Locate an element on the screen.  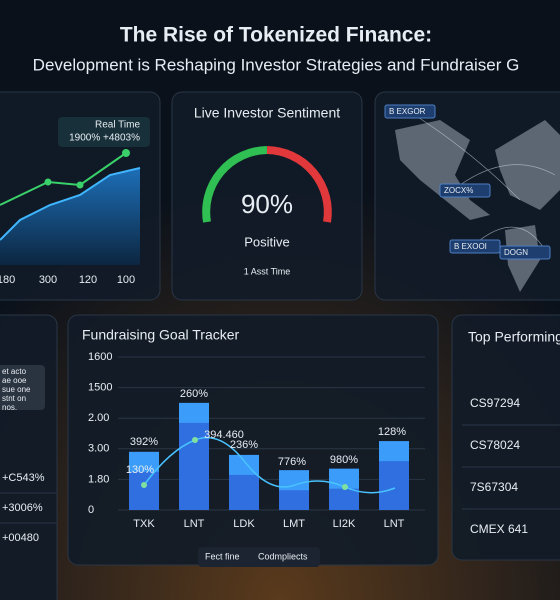
x-label: 120 is located at coordinates (88, 280).